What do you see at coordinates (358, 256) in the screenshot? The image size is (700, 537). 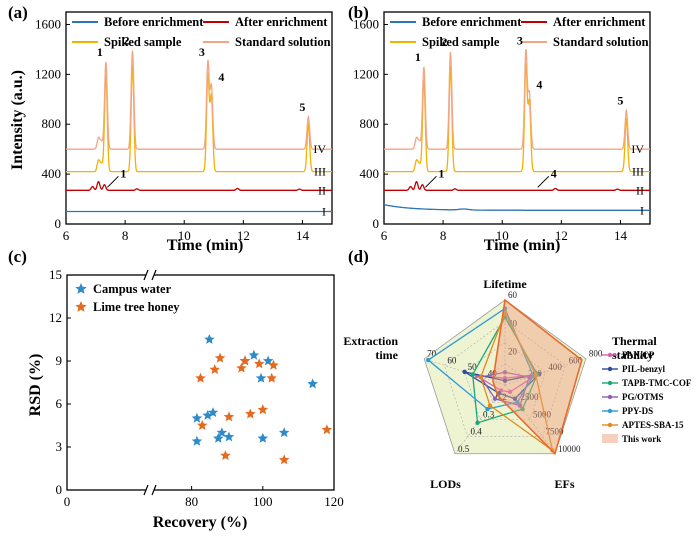 I see `panel-label-d: (d)` at bounding box center [358, 256].